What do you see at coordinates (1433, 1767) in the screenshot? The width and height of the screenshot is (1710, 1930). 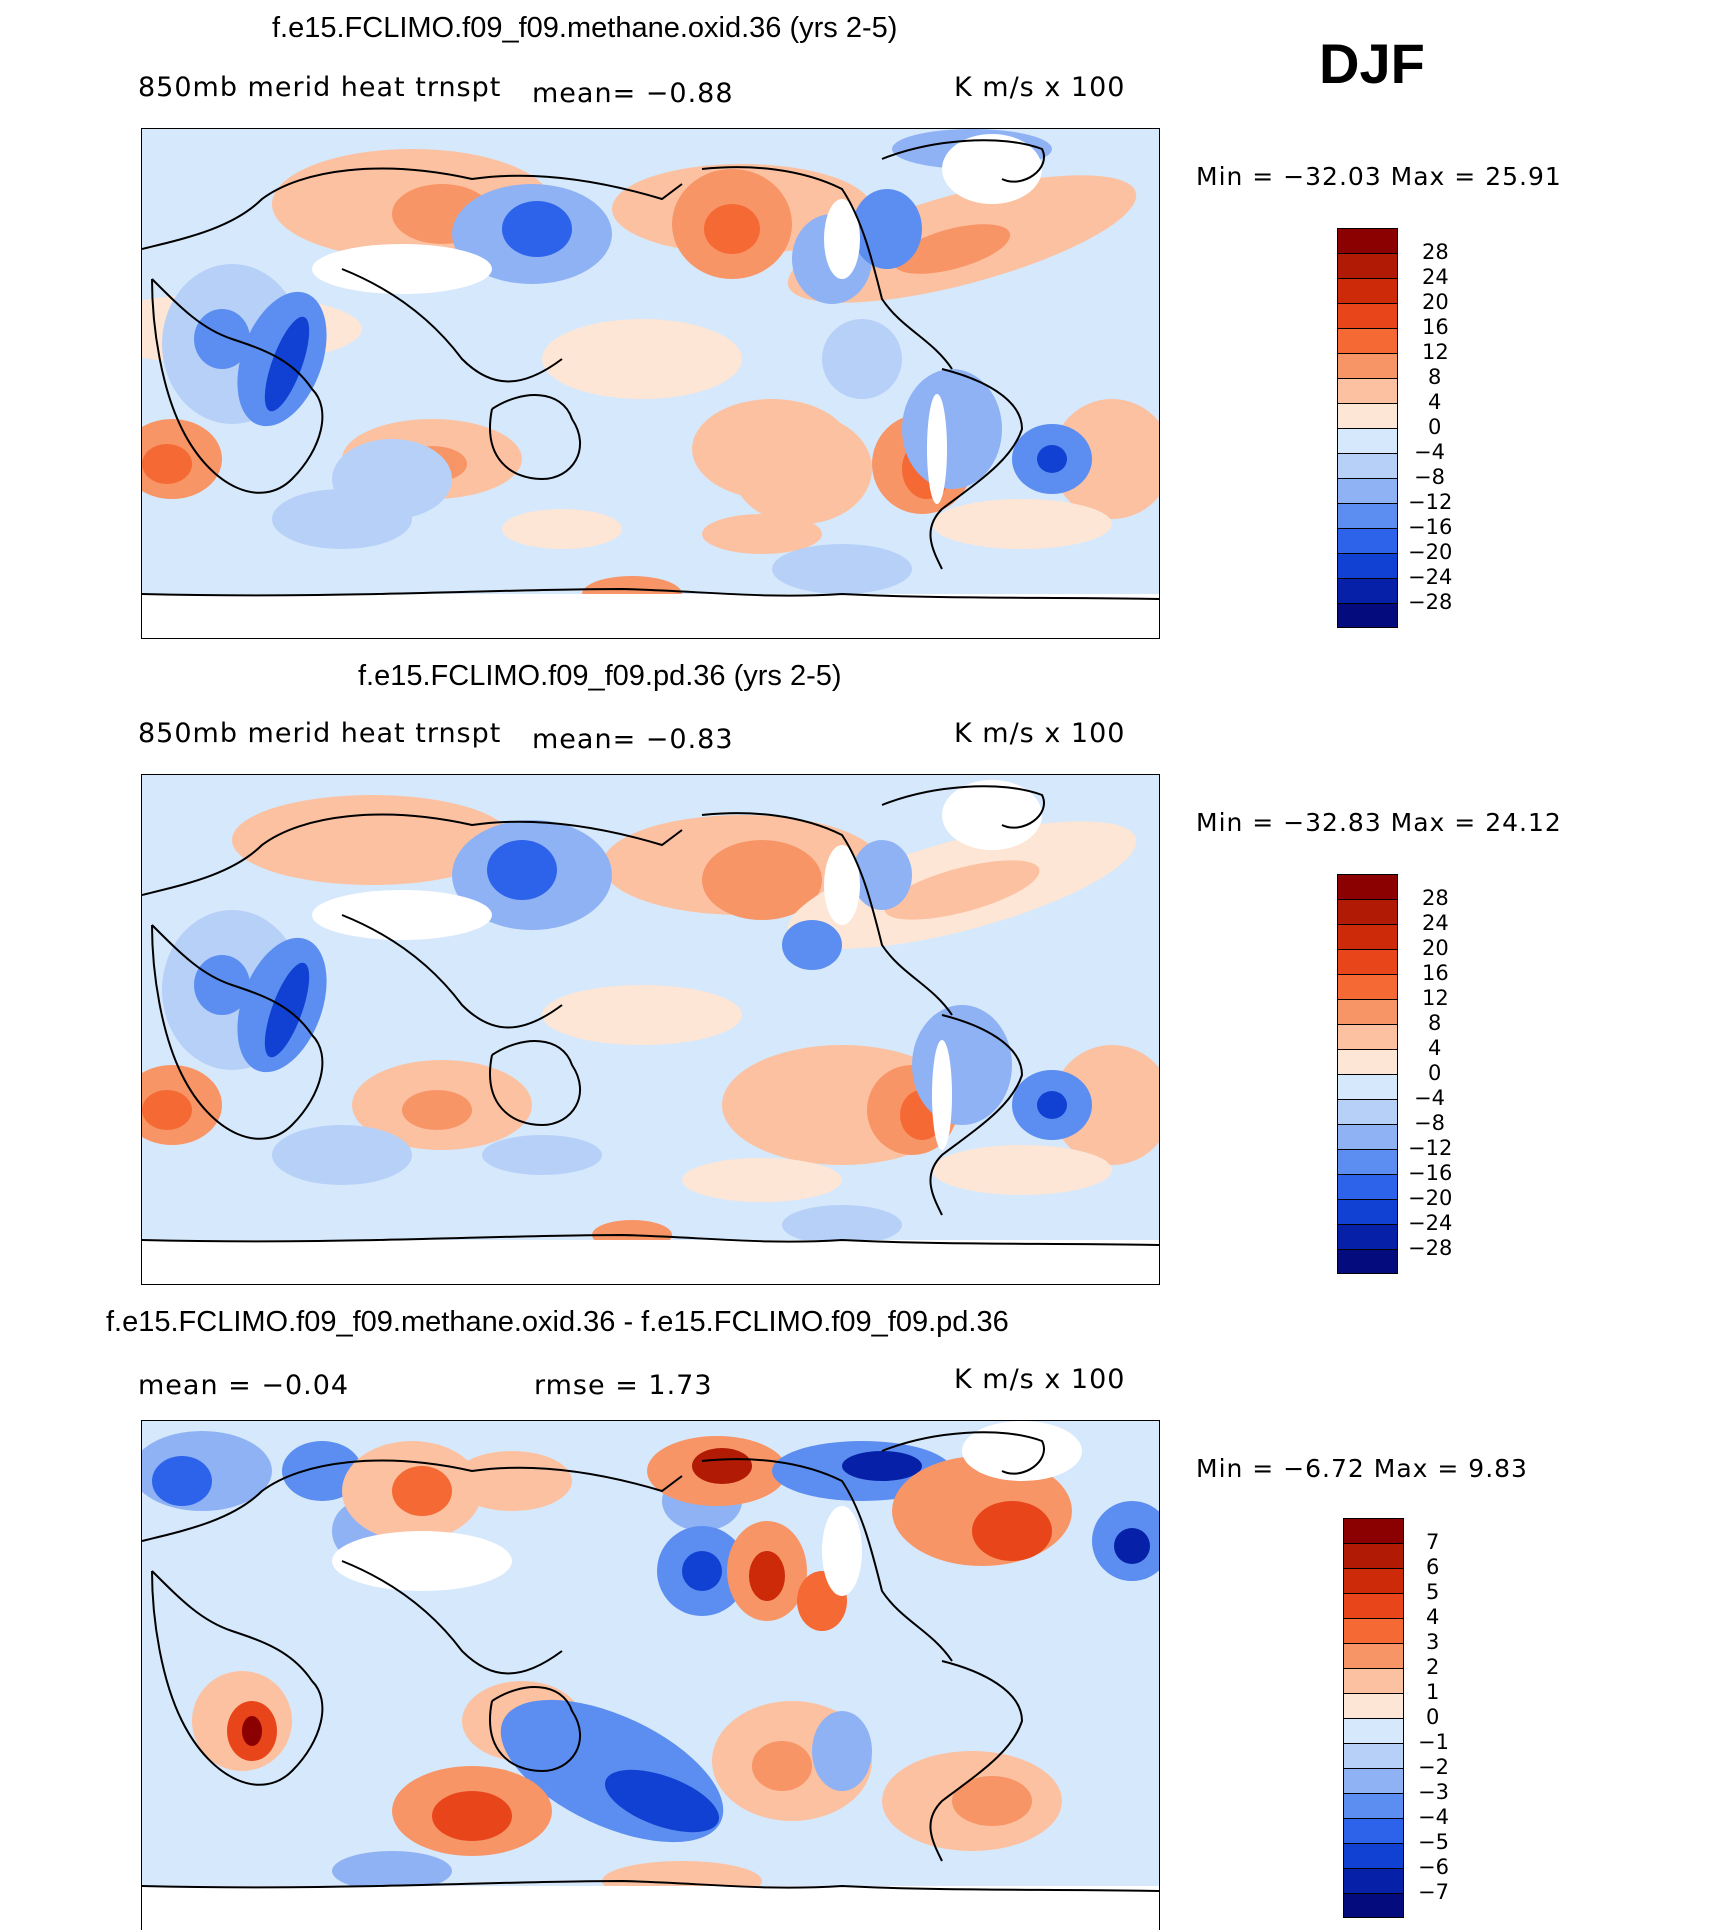 I see `colorbar-label: −2` at bounding box center [1433, 1767].